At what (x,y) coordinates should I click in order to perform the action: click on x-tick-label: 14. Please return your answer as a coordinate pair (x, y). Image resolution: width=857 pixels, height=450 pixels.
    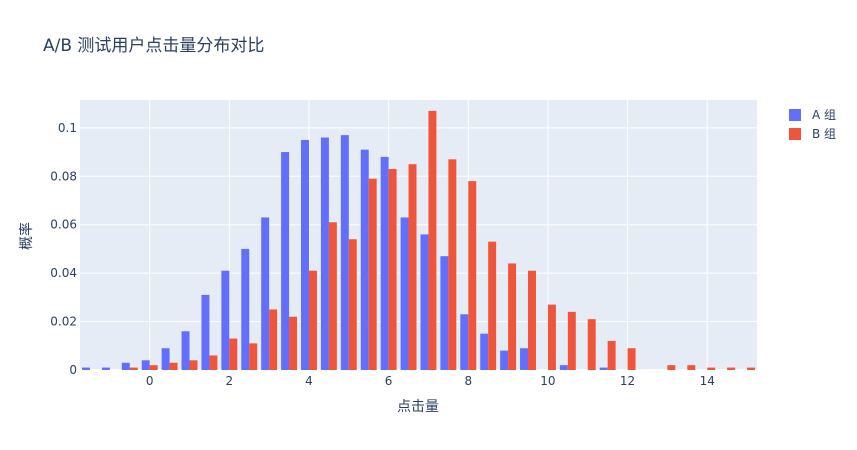
    Looking at the image, I should click on (707, 381).